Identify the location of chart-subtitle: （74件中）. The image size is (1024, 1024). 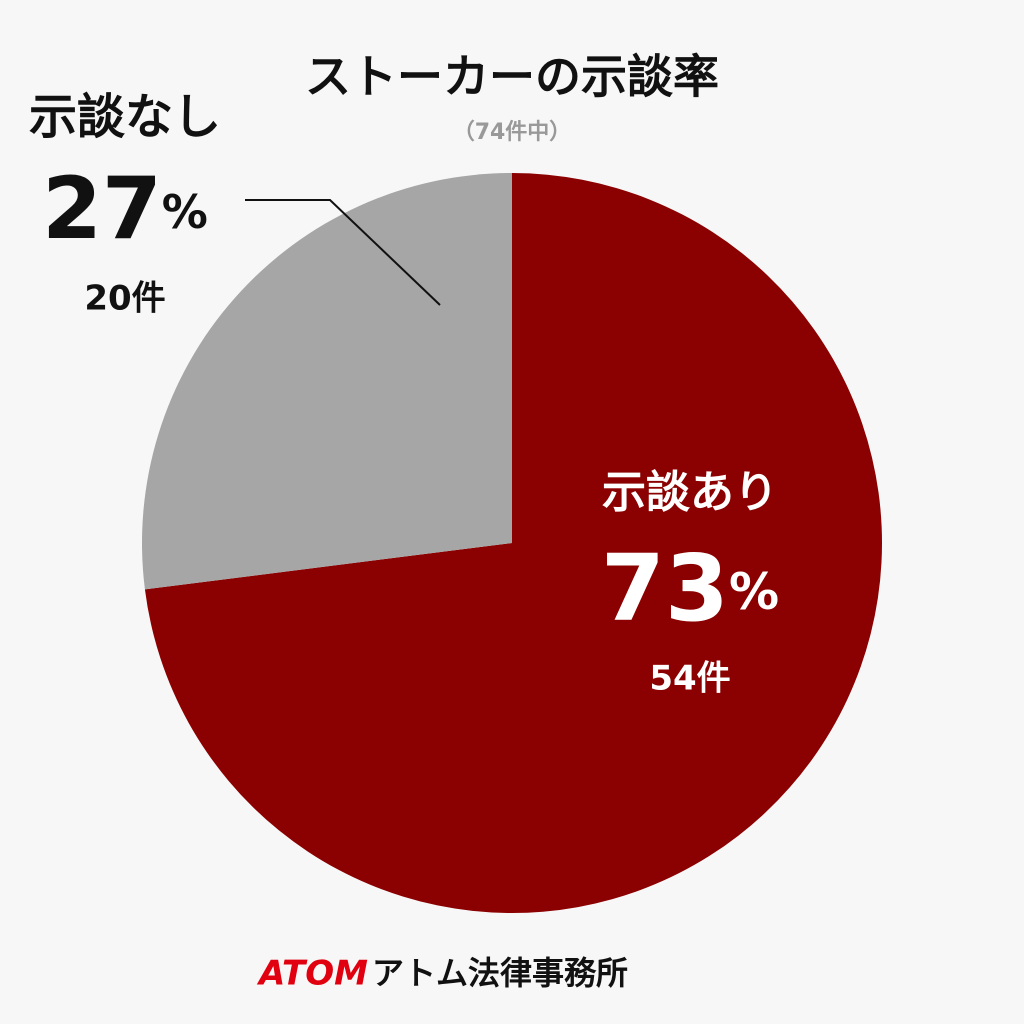
(512, 132).